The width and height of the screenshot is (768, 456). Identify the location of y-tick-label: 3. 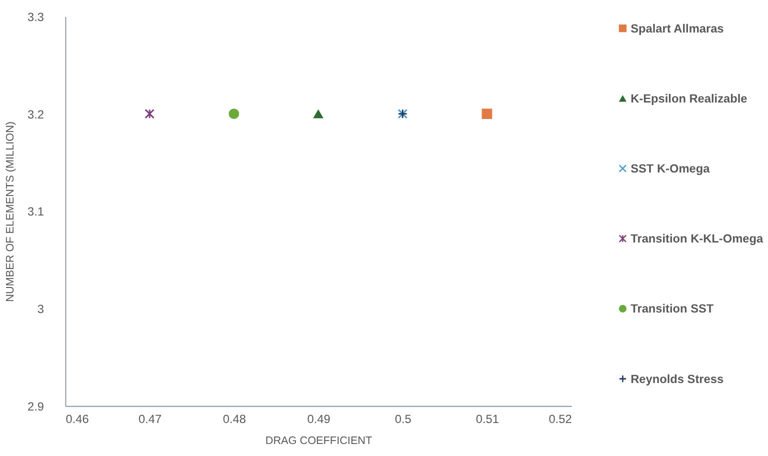
(40, 309).